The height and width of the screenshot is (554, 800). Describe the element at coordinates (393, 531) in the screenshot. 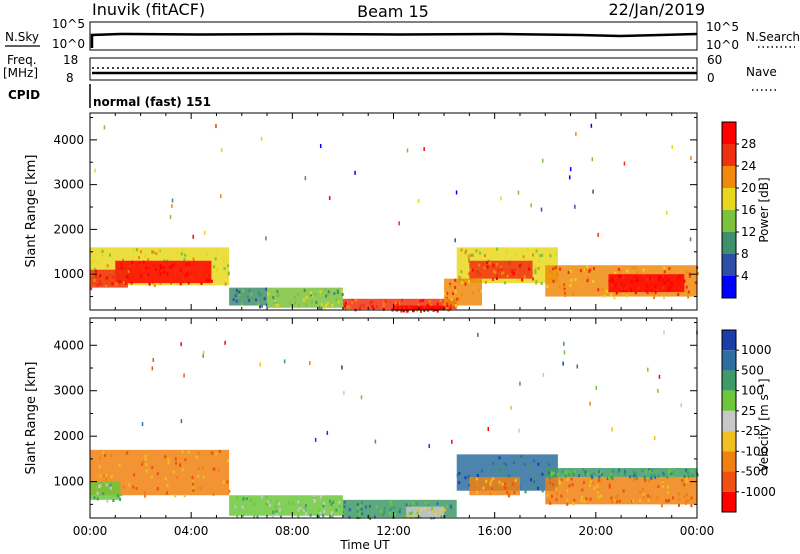

I see `x-tick-label: 12:00` at that location.